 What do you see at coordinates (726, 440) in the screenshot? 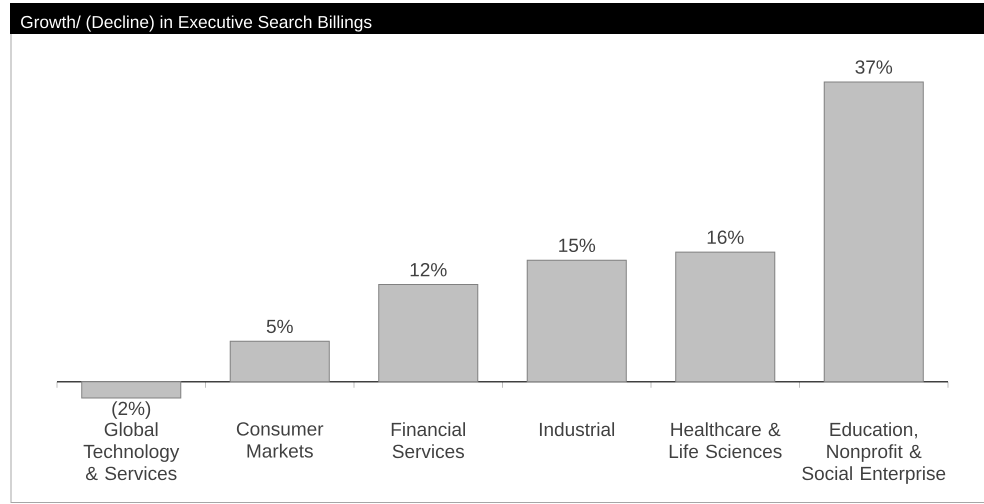
I see `x-tick-label: Healthcare & Life Sciences` at bounding box center [726, 440].